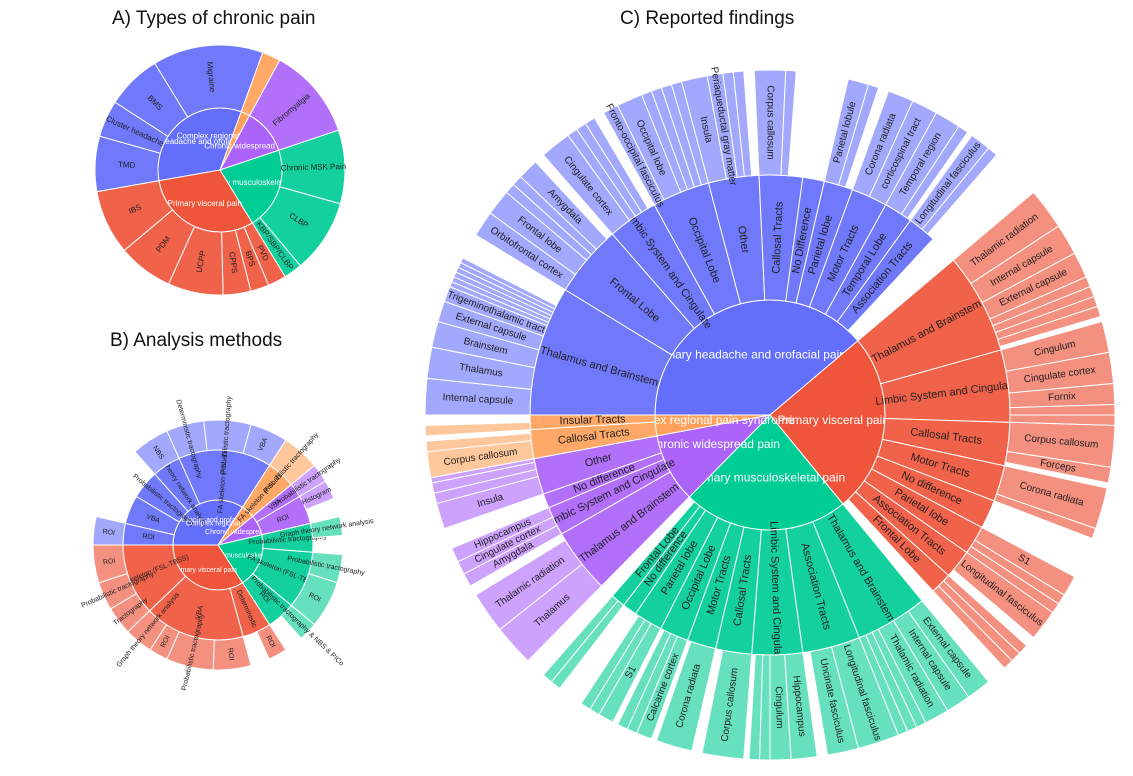 The height and width of the screenshot is (776, 1133). What do you see at coordinates (326, 527) in the screenshot?
I see `segment-graph-theory-network-analysis` at bounding box center [326, 527].